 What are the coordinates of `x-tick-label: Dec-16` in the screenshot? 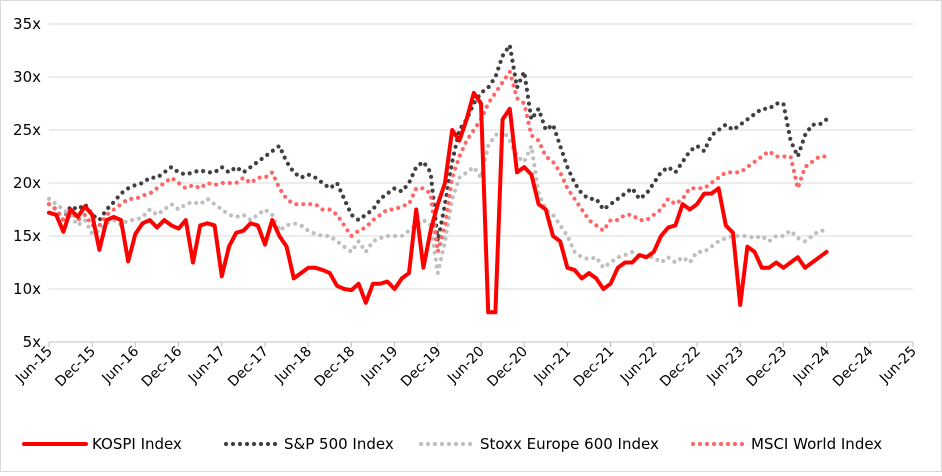 It's located at (162, 366).